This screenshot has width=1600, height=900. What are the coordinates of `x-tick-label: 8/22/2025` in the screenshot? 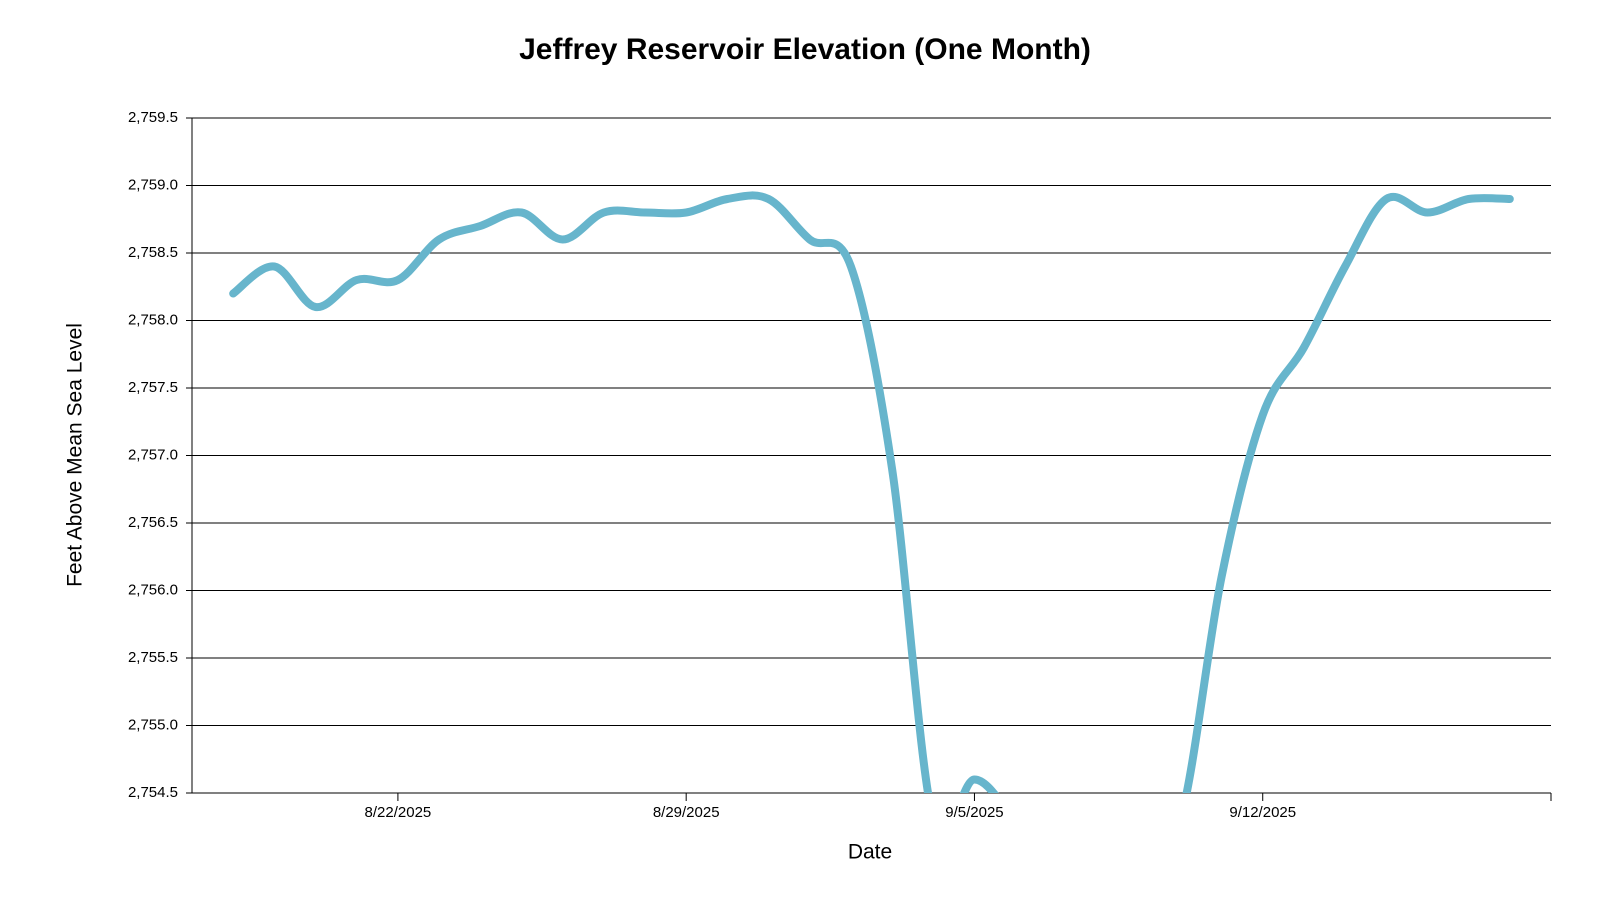 It's located at (398, 812).